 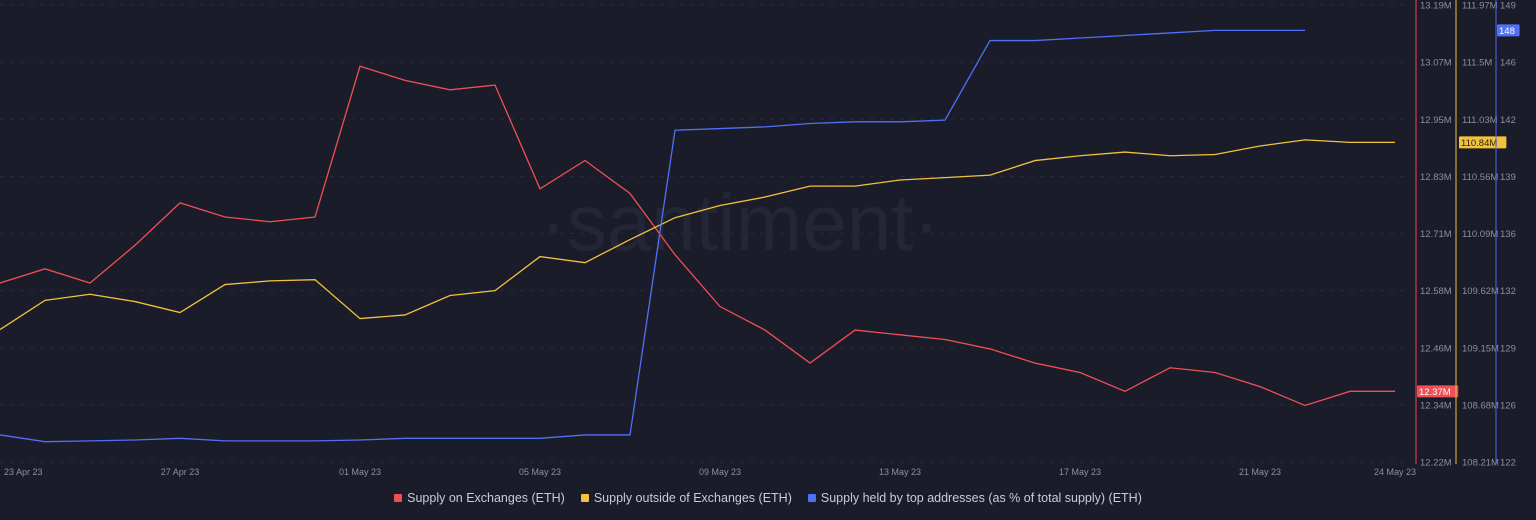 What do you see at coordinates (360, 472) in the screenshot?
I see `x-tick-label: 01 May 23` at bounding box center [360, 472].